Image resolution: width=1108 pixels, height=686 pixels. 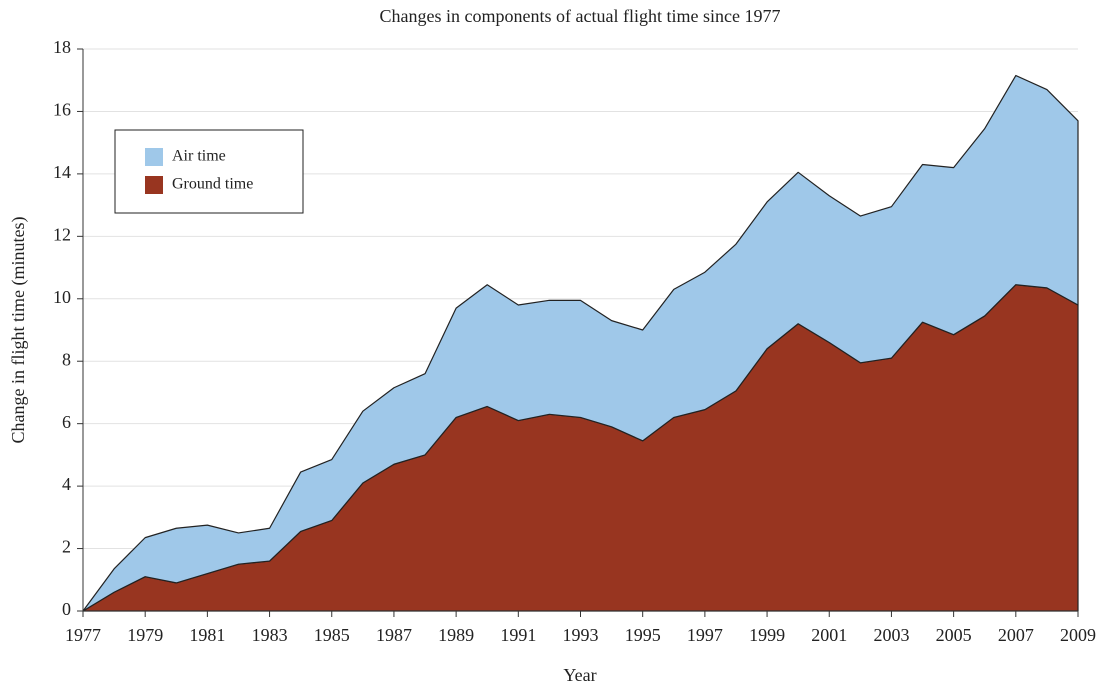 What do you see at coordinates (891, 635) in the screenshot?
I see `x-tick-label: 2003` at bounding box center [891, 635].